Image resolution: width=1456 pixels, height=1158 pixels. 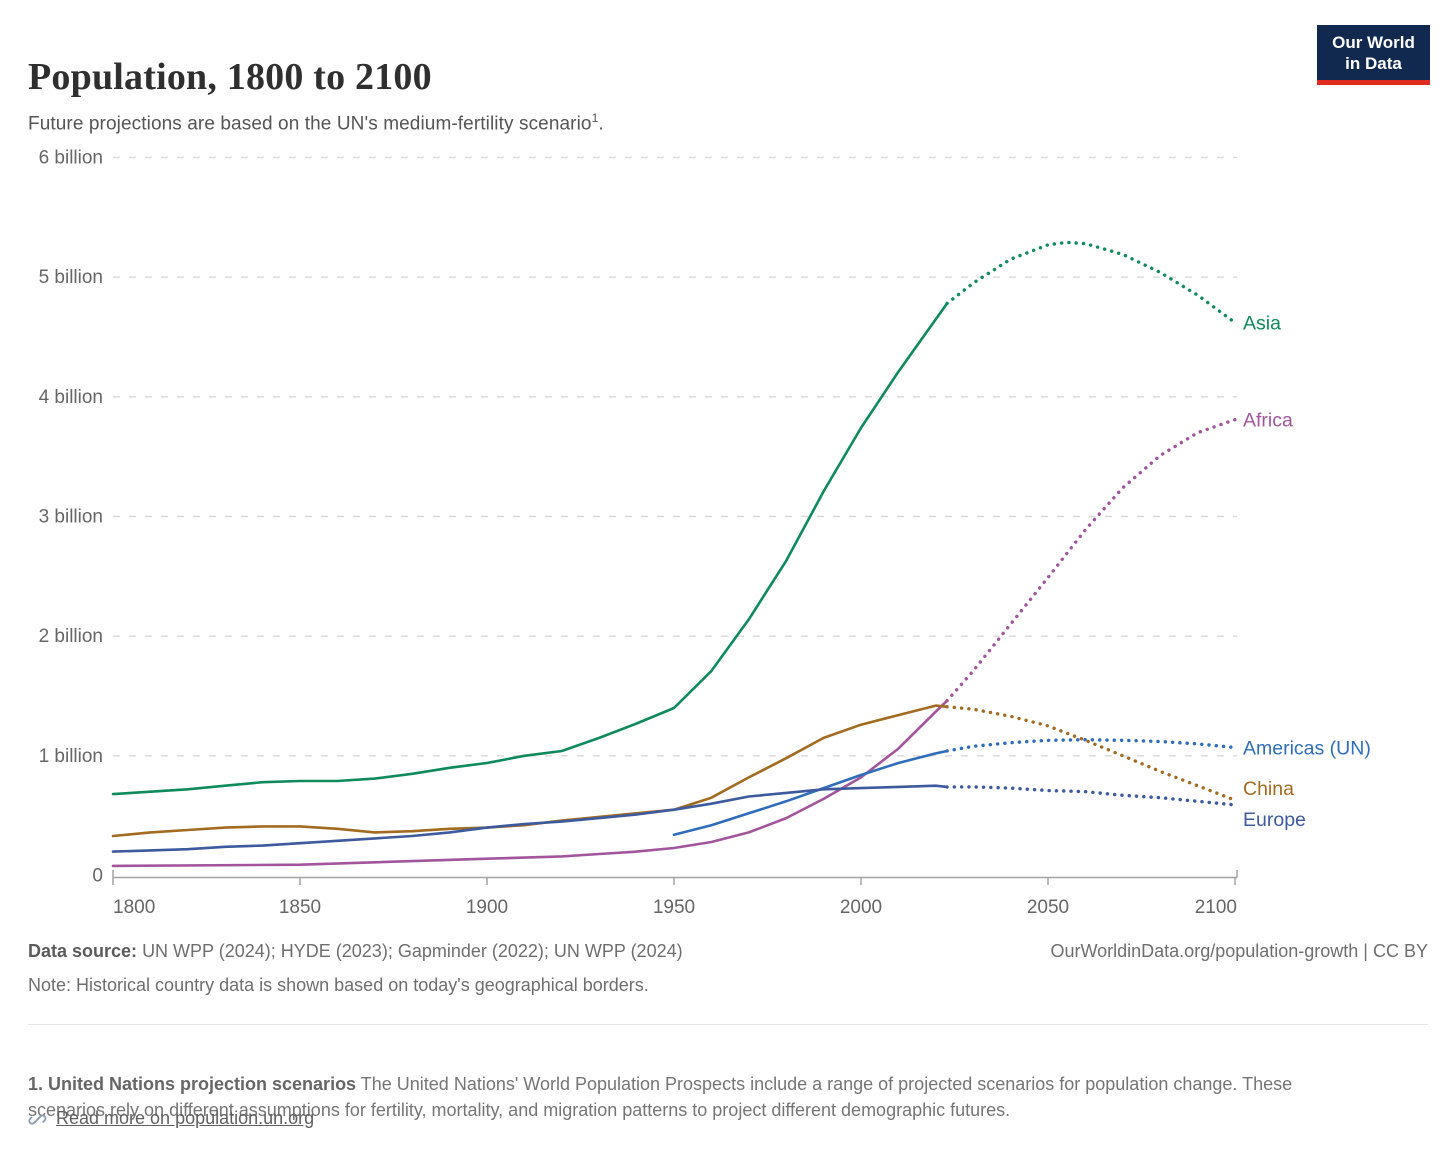 I want to click on footnote-link-row: Read more on population.un.org, so click(x=171, y=1118).